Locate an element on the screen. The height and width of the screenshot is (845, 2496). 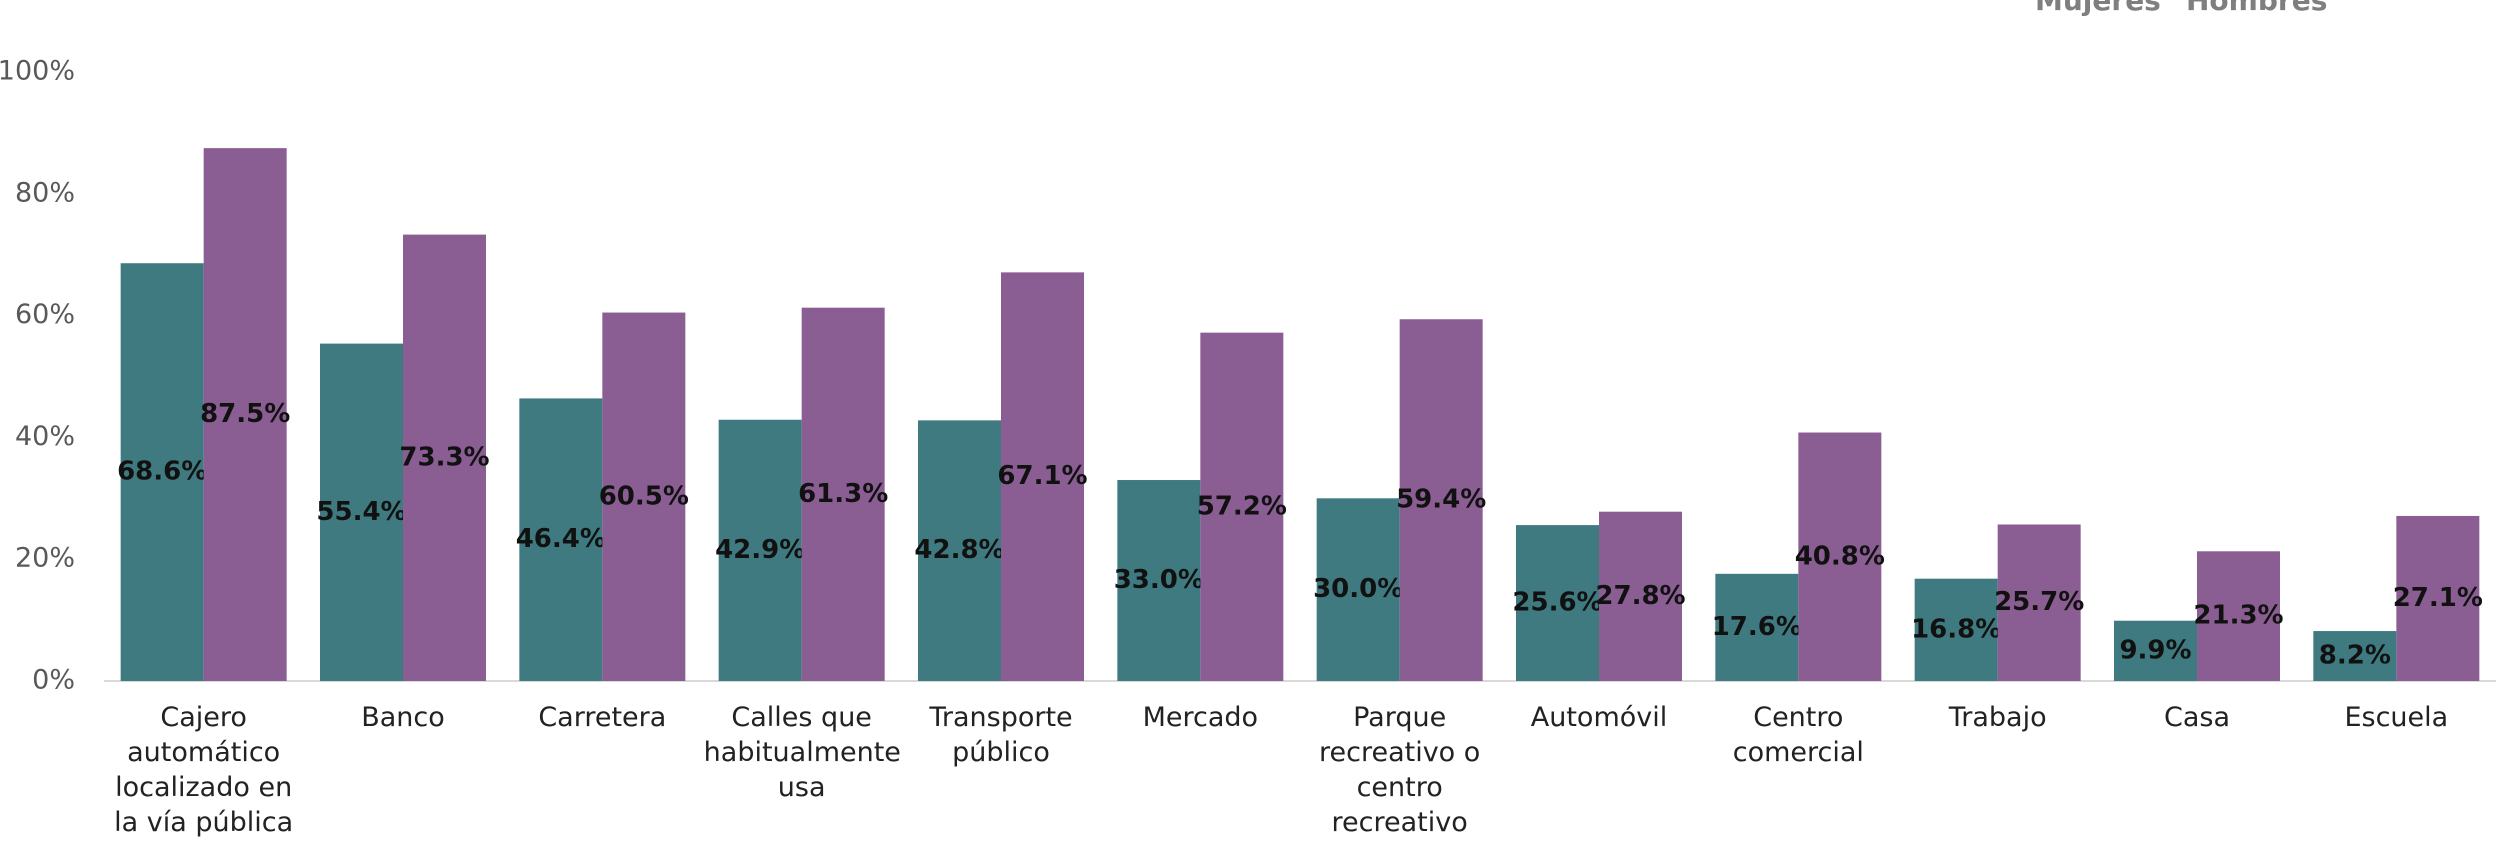
data-label: 33.0% is located at coordinates (1159, 580).